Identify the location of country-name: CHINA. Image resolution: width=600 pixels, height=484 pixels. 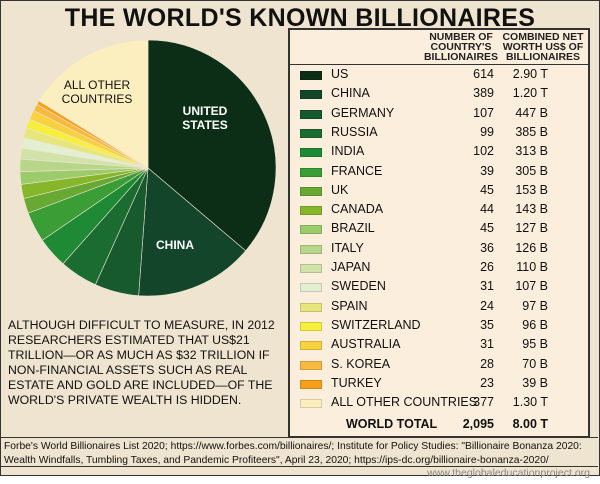
(350, 93).